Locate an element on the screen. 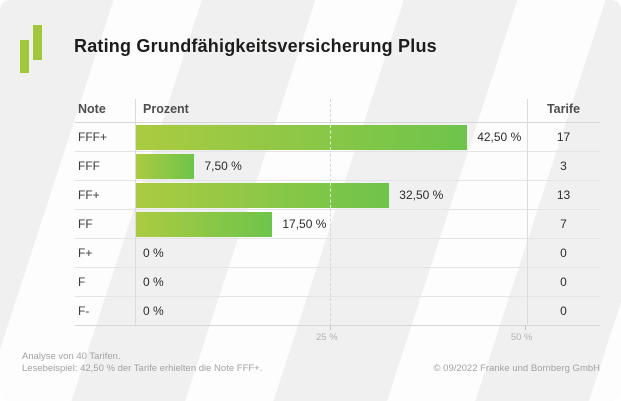 The height and width of the screenshot is (401, 621). tarife-count: 3 is located at coordinates (563, 166).